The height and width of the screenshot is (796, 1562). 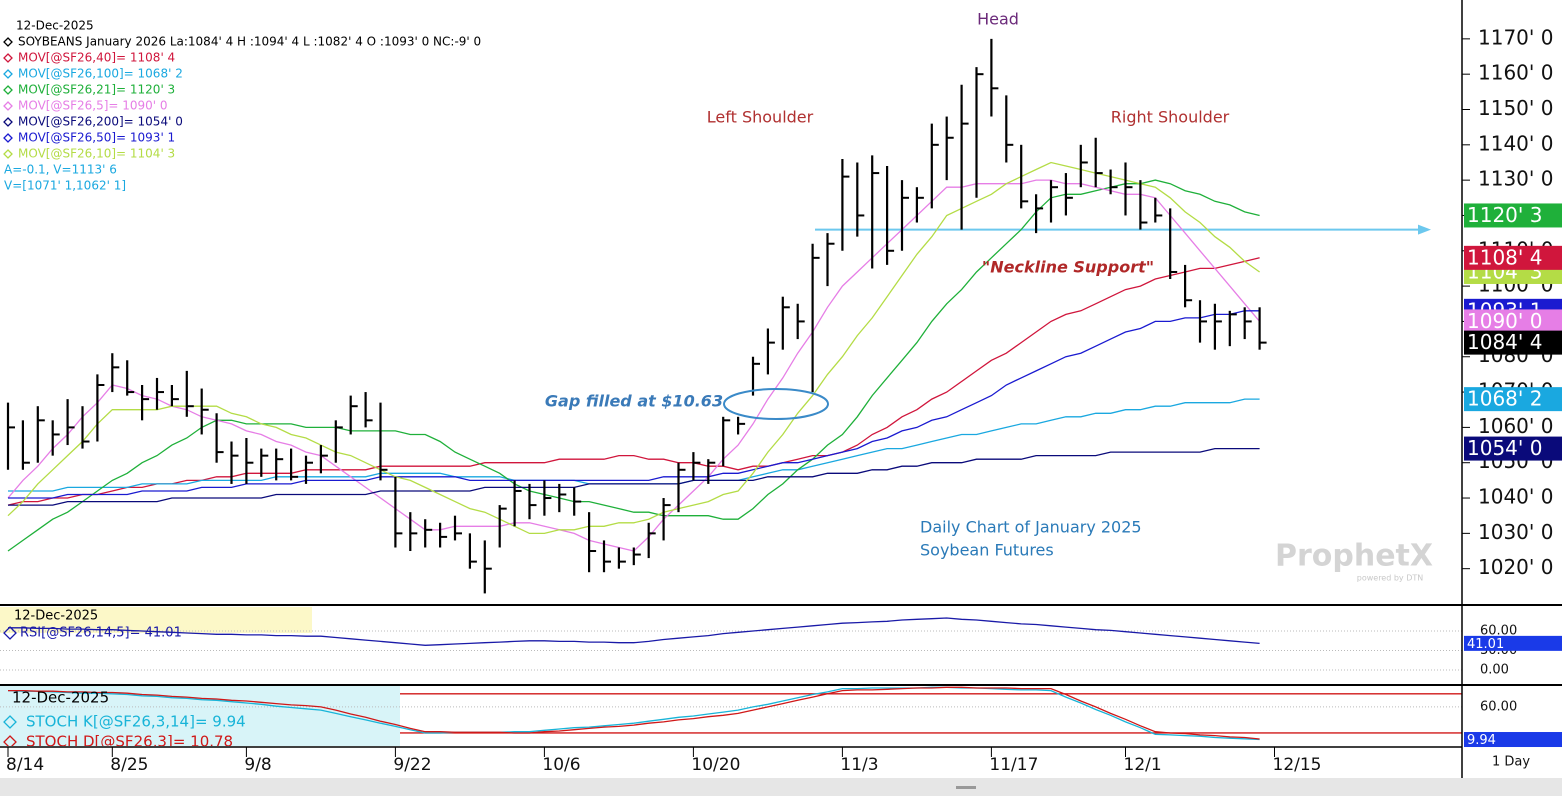 What do you see at coordinates (966, 787) in the screenshot?
I see `resize-handle` at bounding box center [966, 787].